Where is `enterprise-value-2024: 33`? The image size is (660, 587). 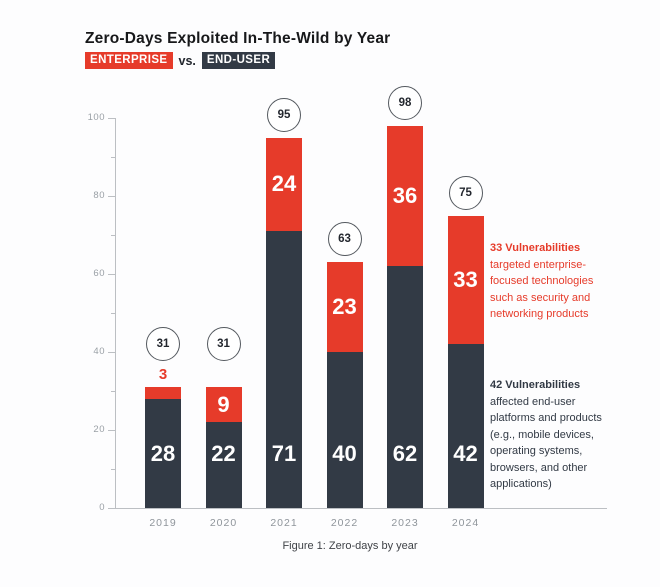 enterprise-value-2024: 33 is located at coordinates (465, 279).